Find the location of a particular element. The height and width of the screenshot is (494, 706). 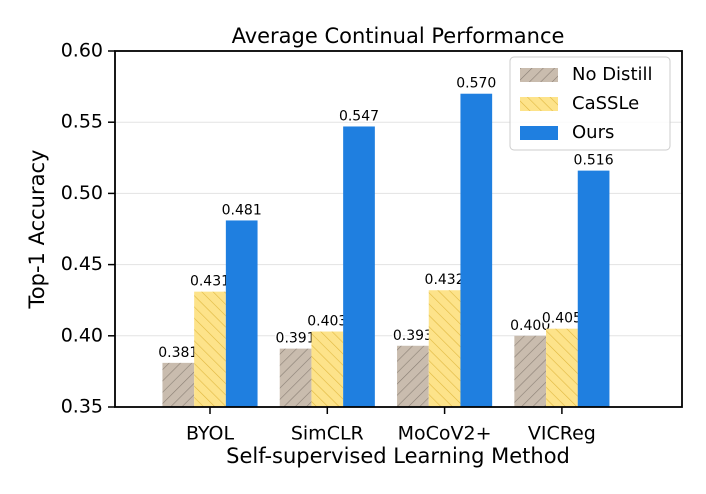

y-tick-label: 0.60 is located at coordinates (82, 51).